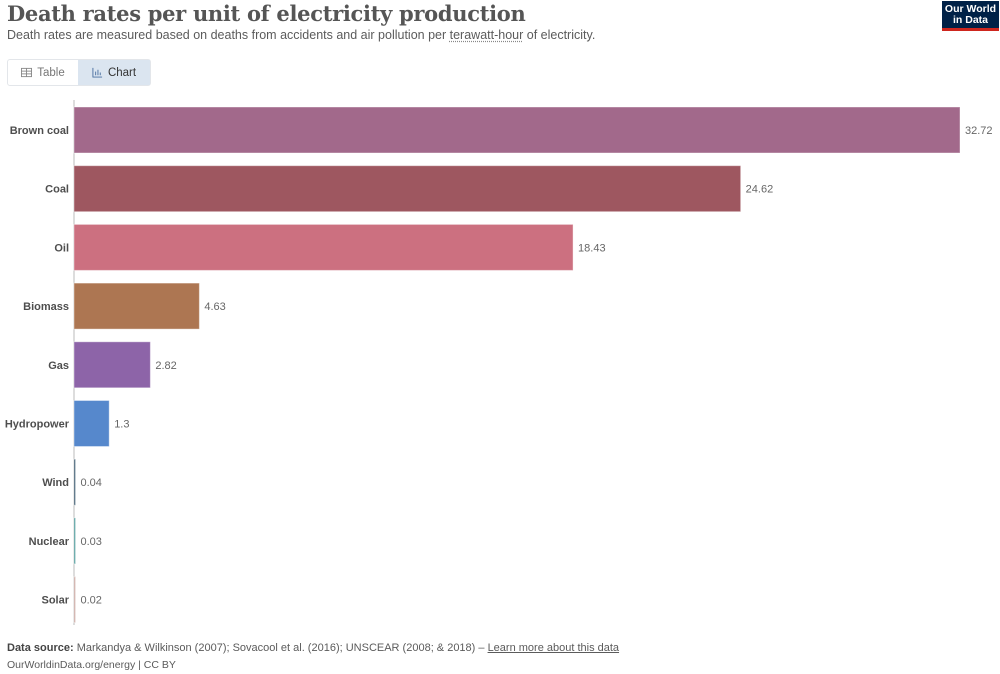 The image size is (1000, 674). Describe the element at coordinates (91, 601) in the screenshot. I see `value-label: 0.02` at that location.